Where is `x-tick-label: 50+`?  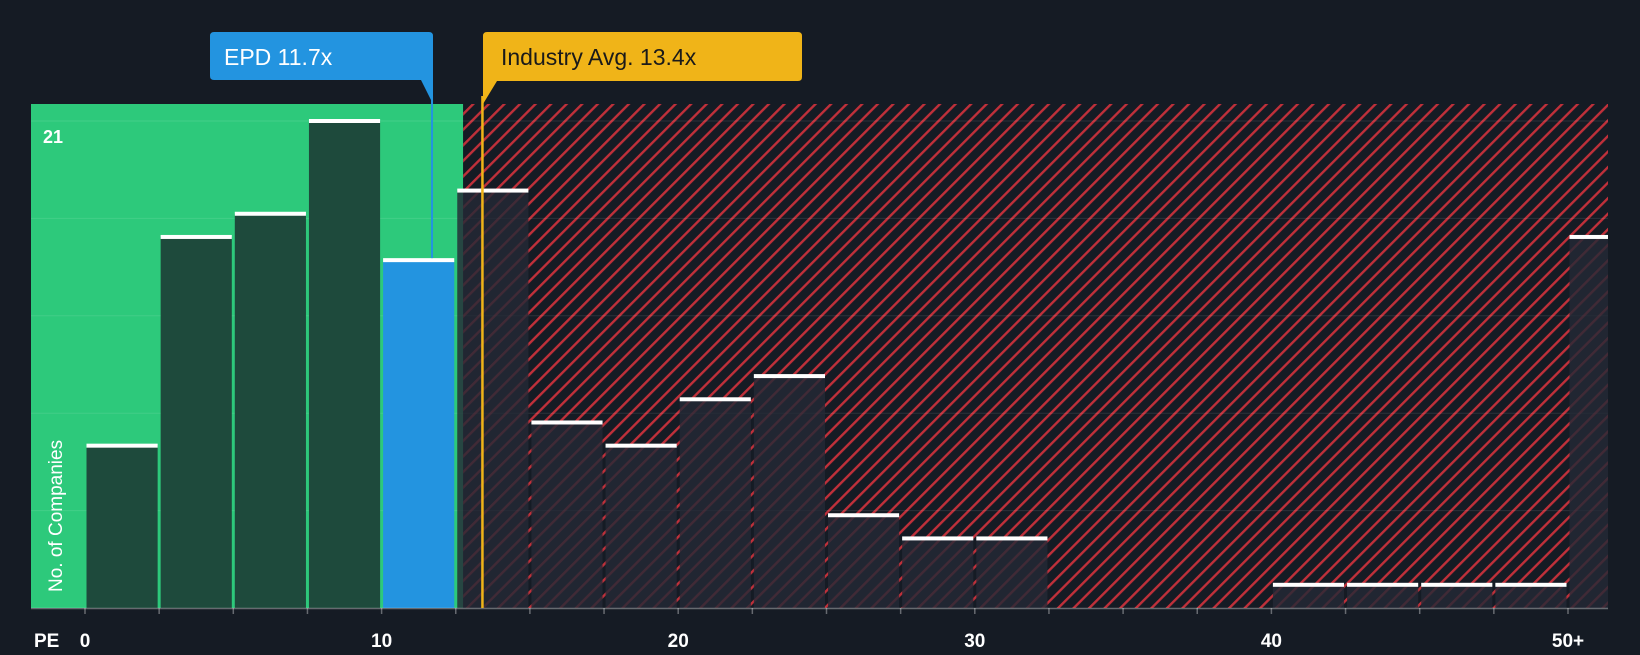
x-tick-label: 50+ is located at coordinates (1568, 640).